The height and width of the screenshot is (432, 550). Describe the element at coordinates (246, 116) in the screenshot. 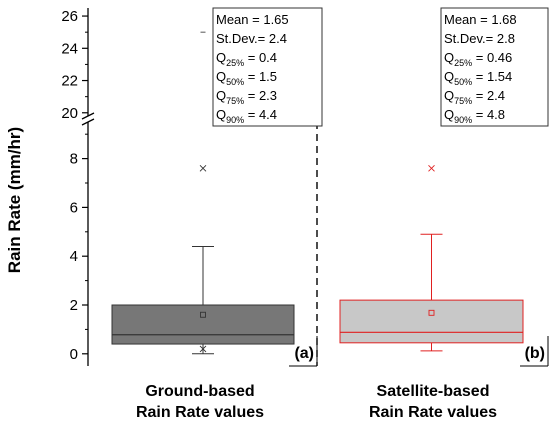

I see `stats-line: Q90% = 4.4` at that location.